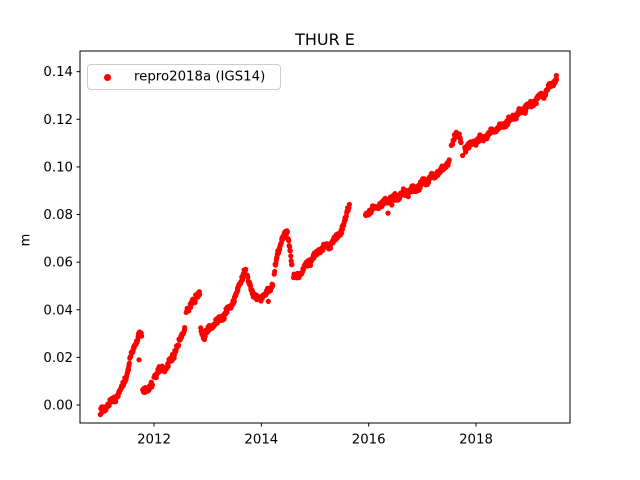 This screenshot has width=640, height=480. Describe the element at coordinates (58, 167) in the screenshot. I see `y-tick-label: 0.10` at that location.